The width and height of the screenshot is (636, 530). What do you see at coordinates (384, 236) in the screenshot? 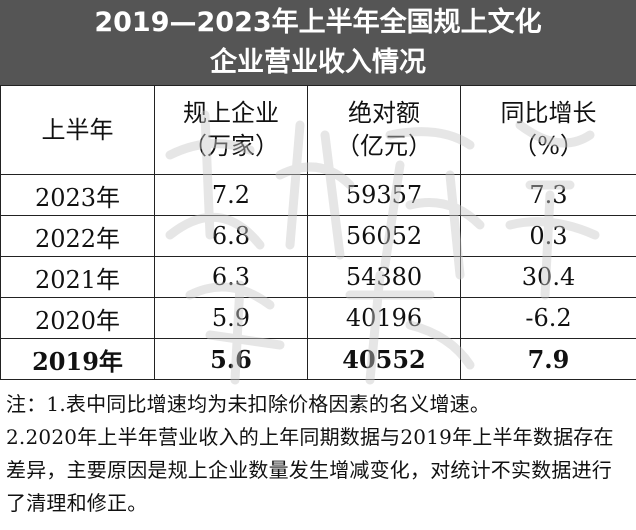
I see `cell-amount: 56052` at bounding box center [384, 236].